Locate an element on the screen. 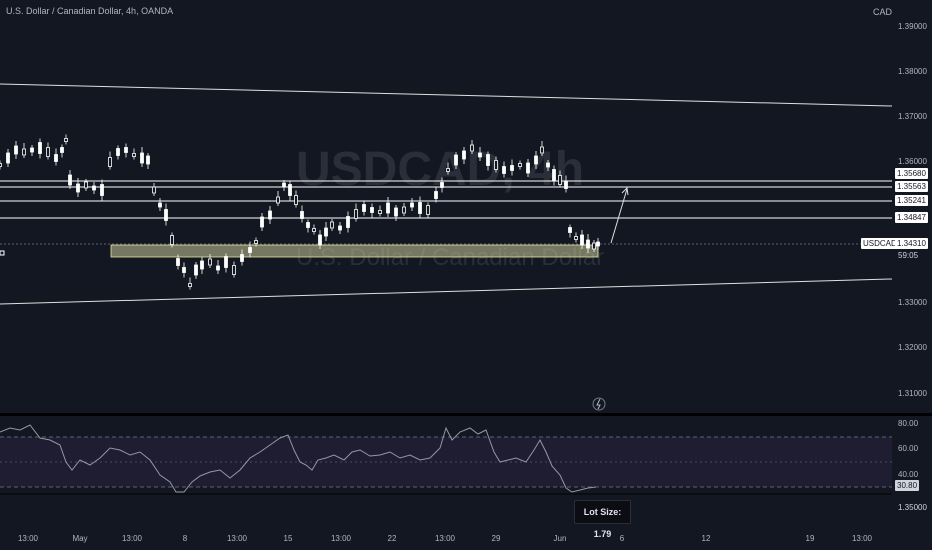  time-label: 8 is located at coordinates (185, 538).